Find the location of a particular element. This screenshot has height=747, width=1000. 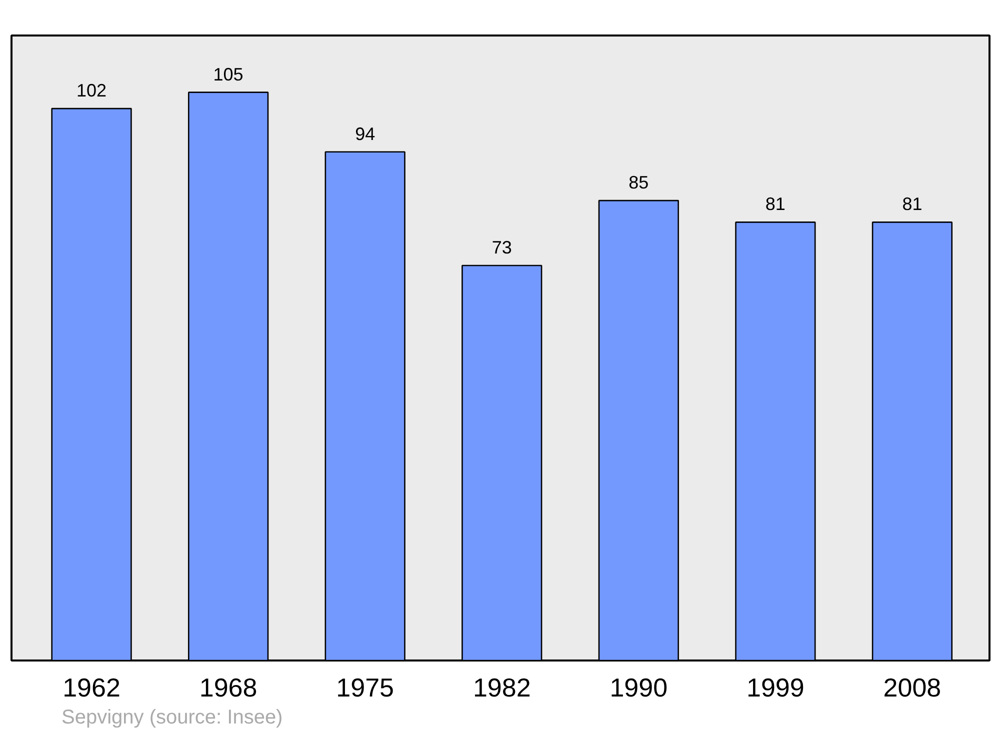

text: Sepvigny (source: Insee) is located at coordinates (172, 717).